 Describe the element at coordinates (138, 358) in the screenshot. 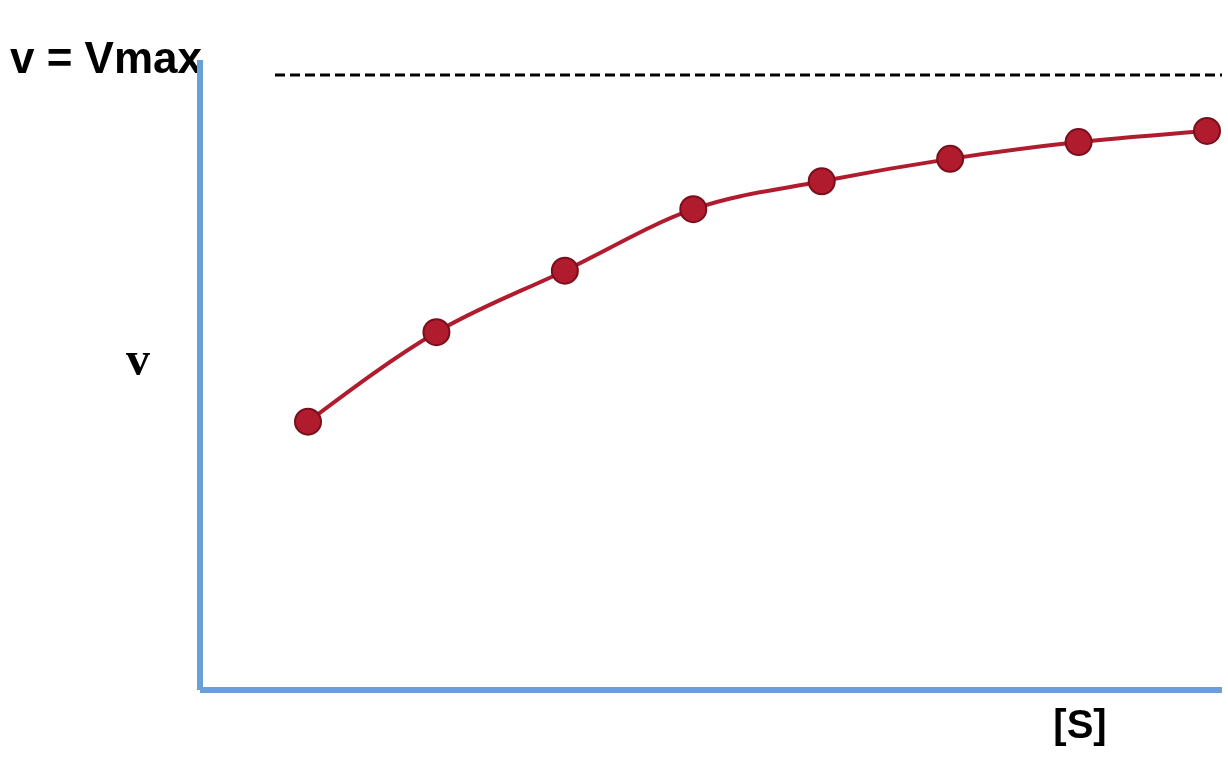

I see `y-axis-title: v` at that location.